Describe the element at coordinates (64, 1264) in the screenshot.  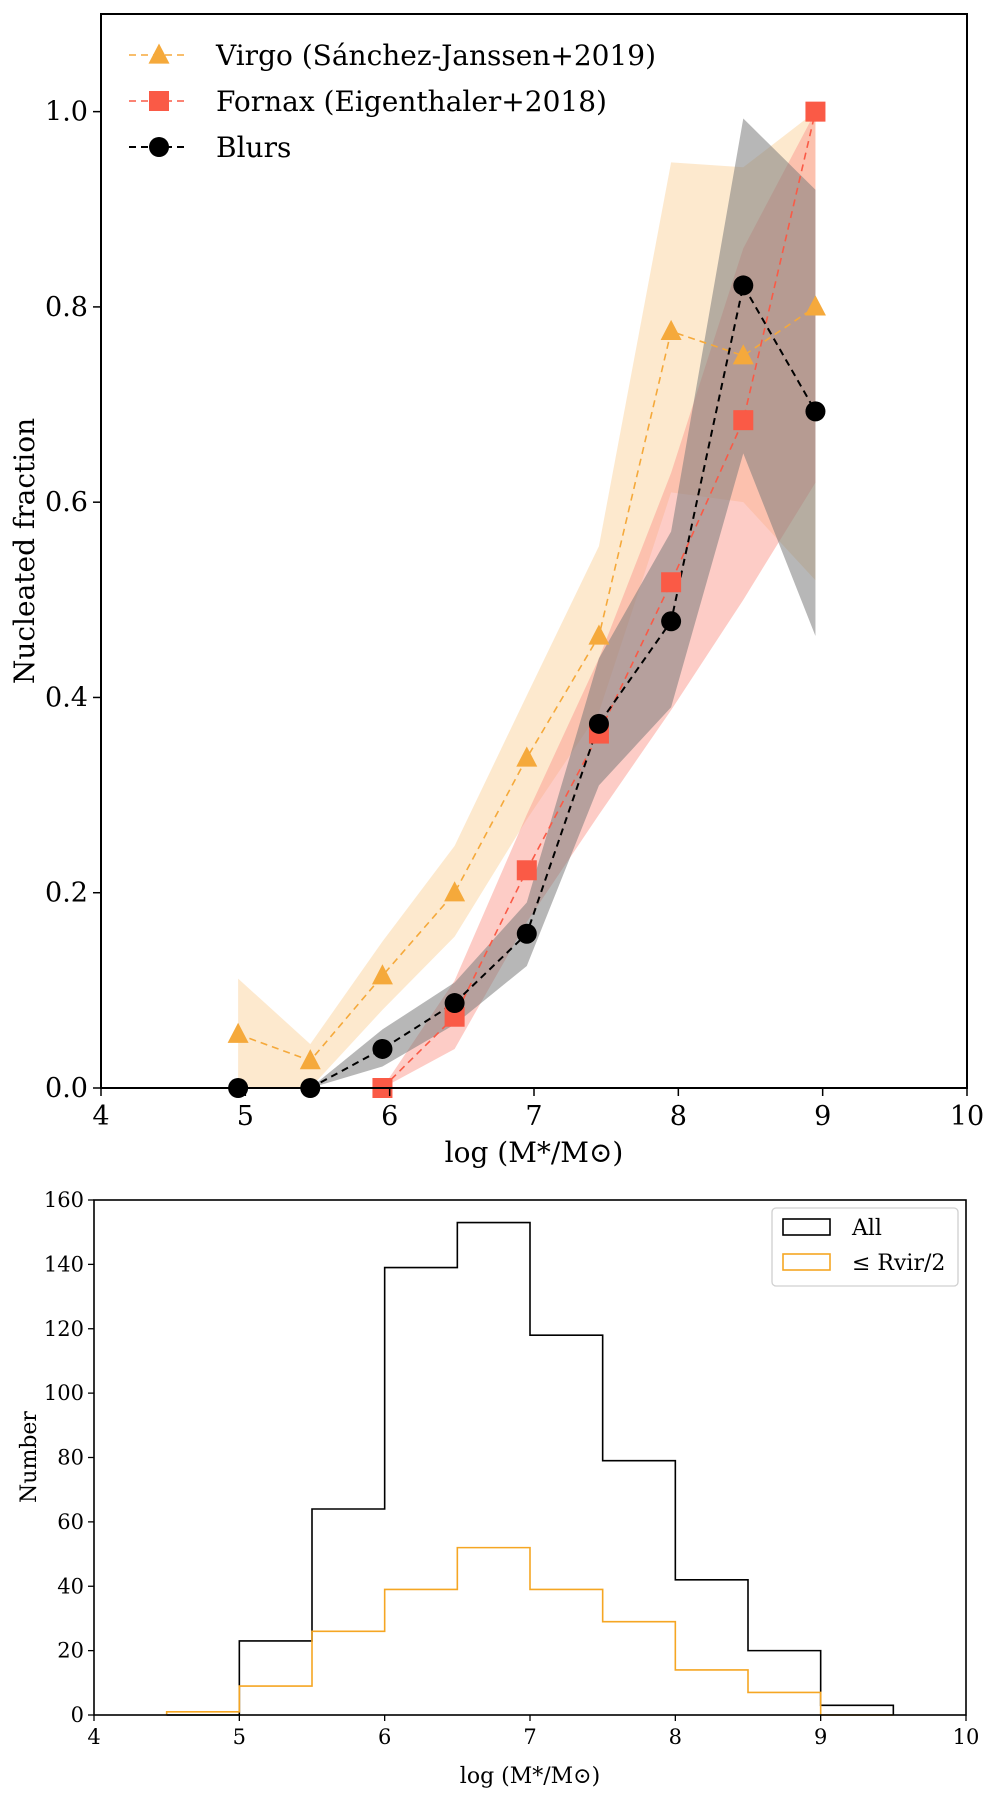
I see `y-tick-label: 140` at that location.